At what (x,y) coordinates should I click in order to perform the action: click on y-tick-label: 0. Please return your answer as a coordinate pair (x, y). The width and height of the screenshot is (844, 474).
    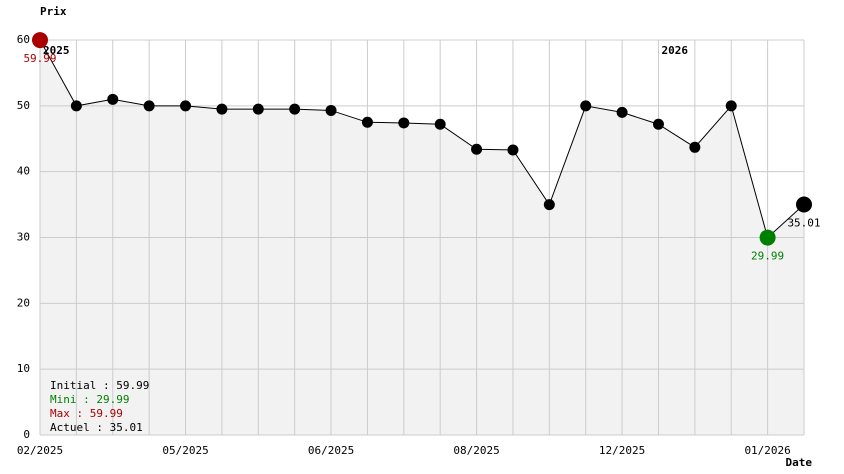
    Looking at the image, I should click on (26, 434).